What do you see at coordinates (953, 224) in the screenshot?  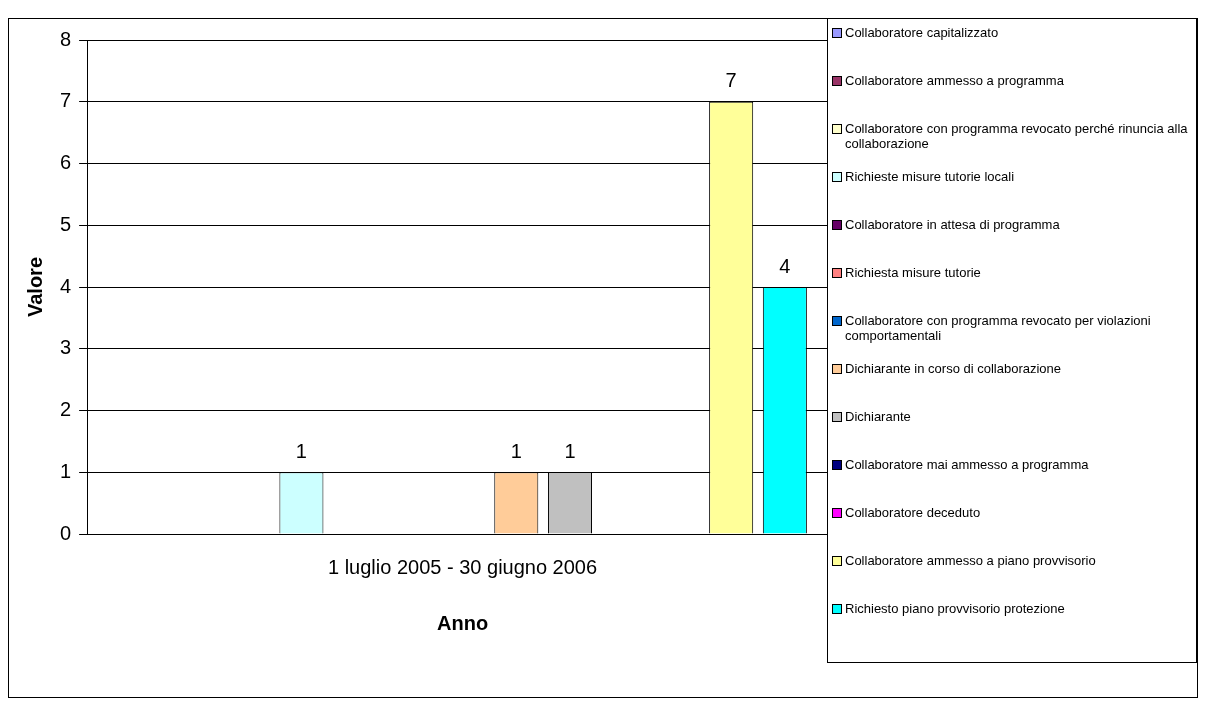 I see `legend-label: Collaboratore in attesa di programma` at bounding box center [953, 224].